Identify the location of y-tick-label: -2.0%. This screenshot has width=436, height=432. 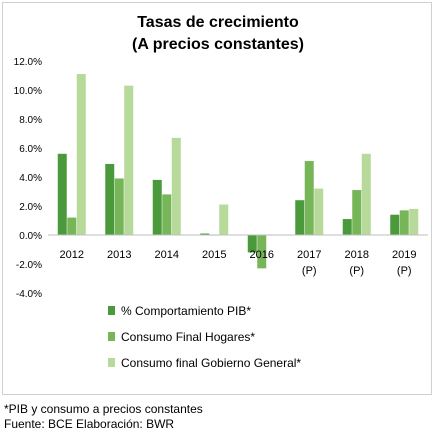
(29, 265).